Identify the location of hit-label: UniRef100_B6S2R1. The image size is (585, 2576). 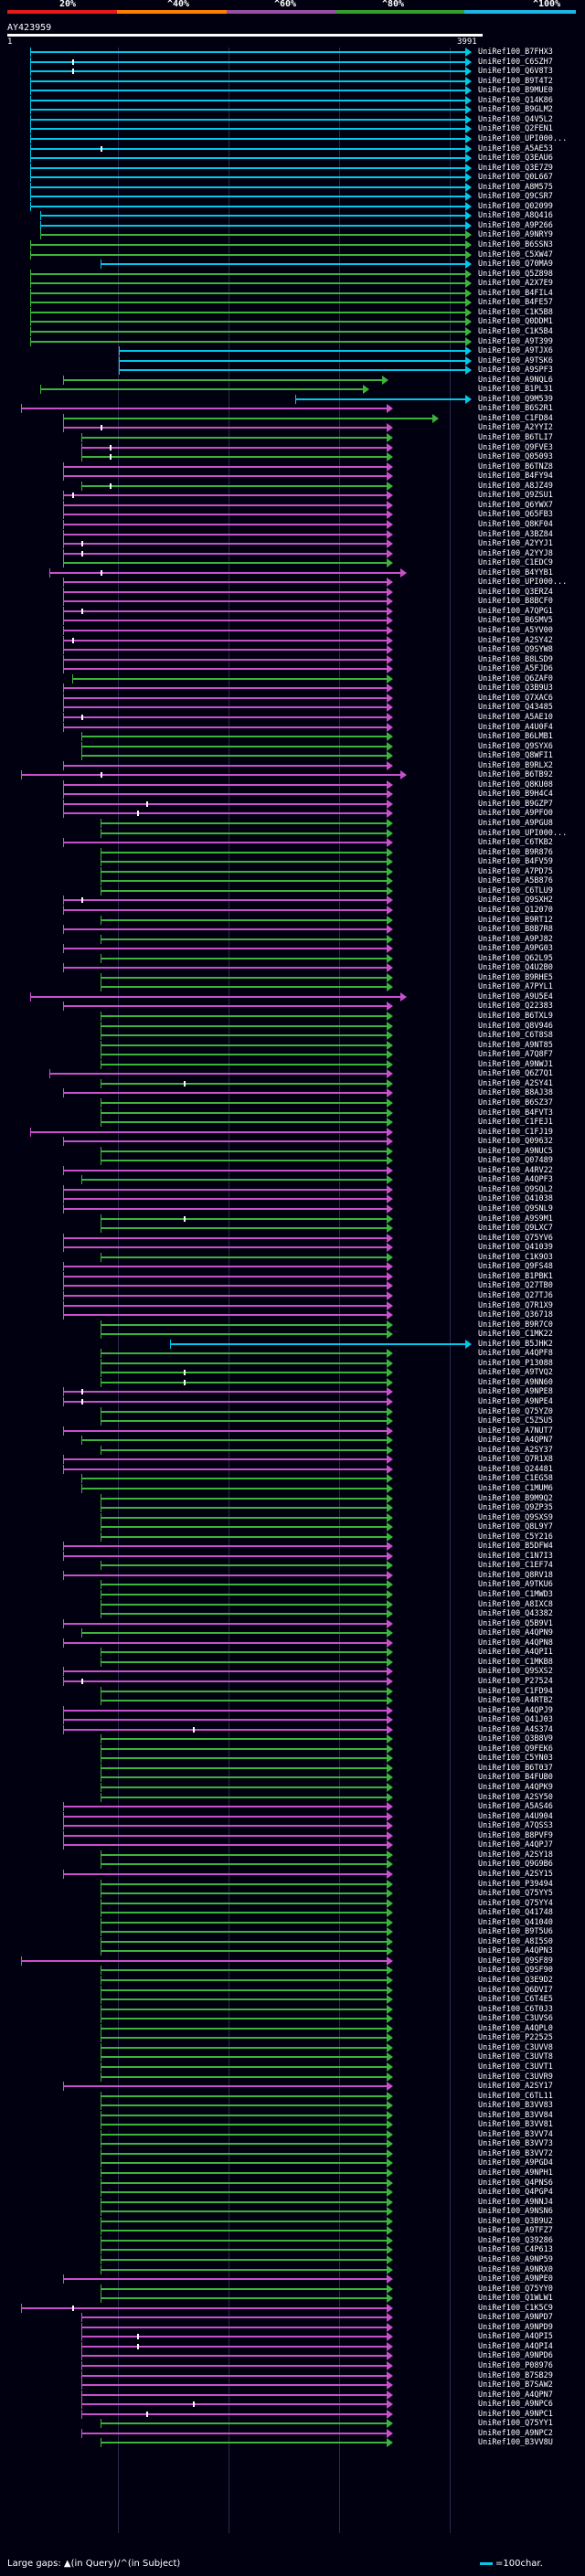
(515, 409).